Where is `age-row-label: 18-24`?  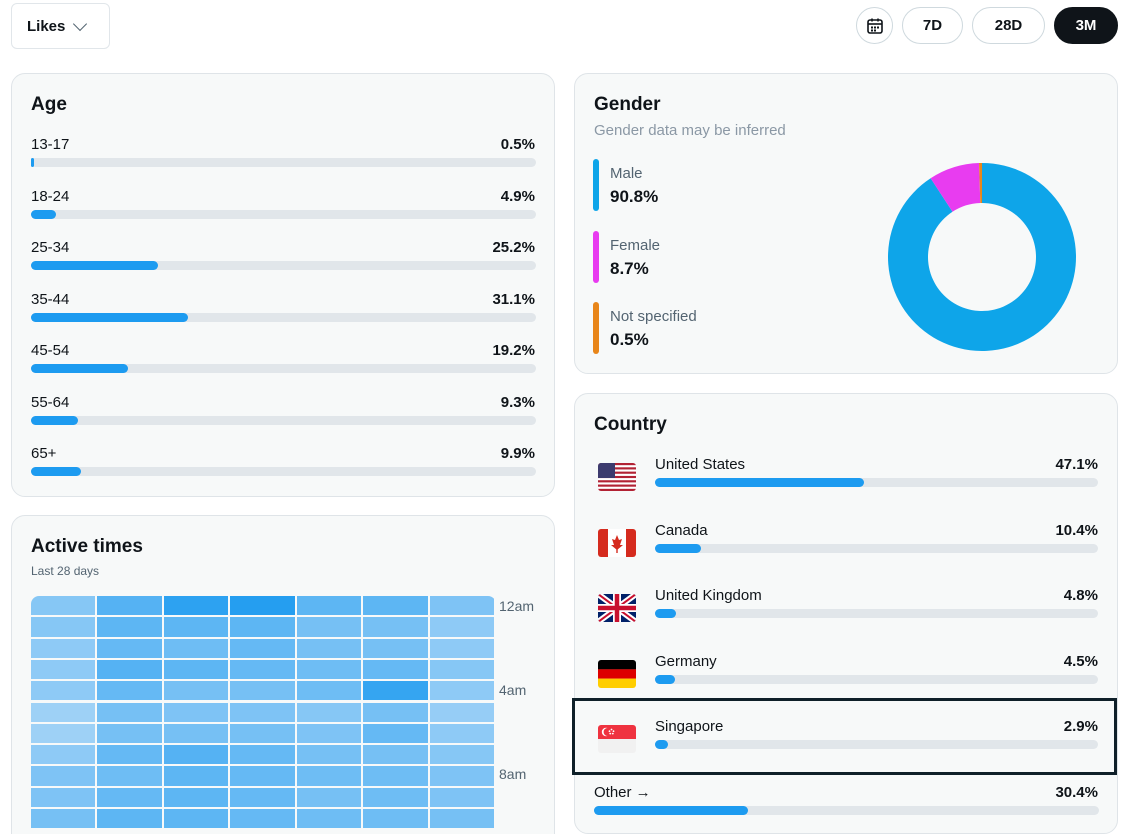
age-row-label: 18-24 is located at coordinates (50, 196).